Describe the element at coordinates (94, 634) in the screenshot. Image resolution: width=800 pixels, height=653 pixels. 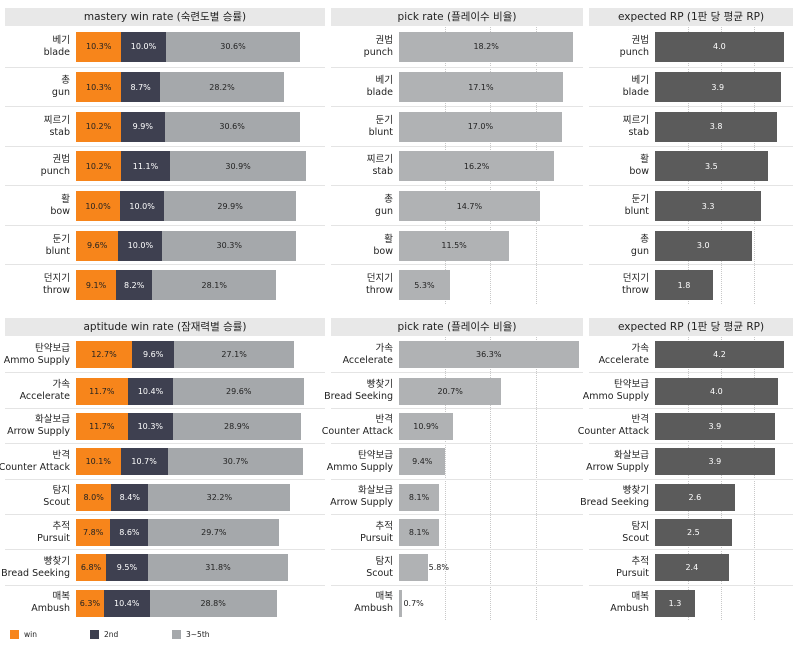
I see `legend-swatch` at that location.